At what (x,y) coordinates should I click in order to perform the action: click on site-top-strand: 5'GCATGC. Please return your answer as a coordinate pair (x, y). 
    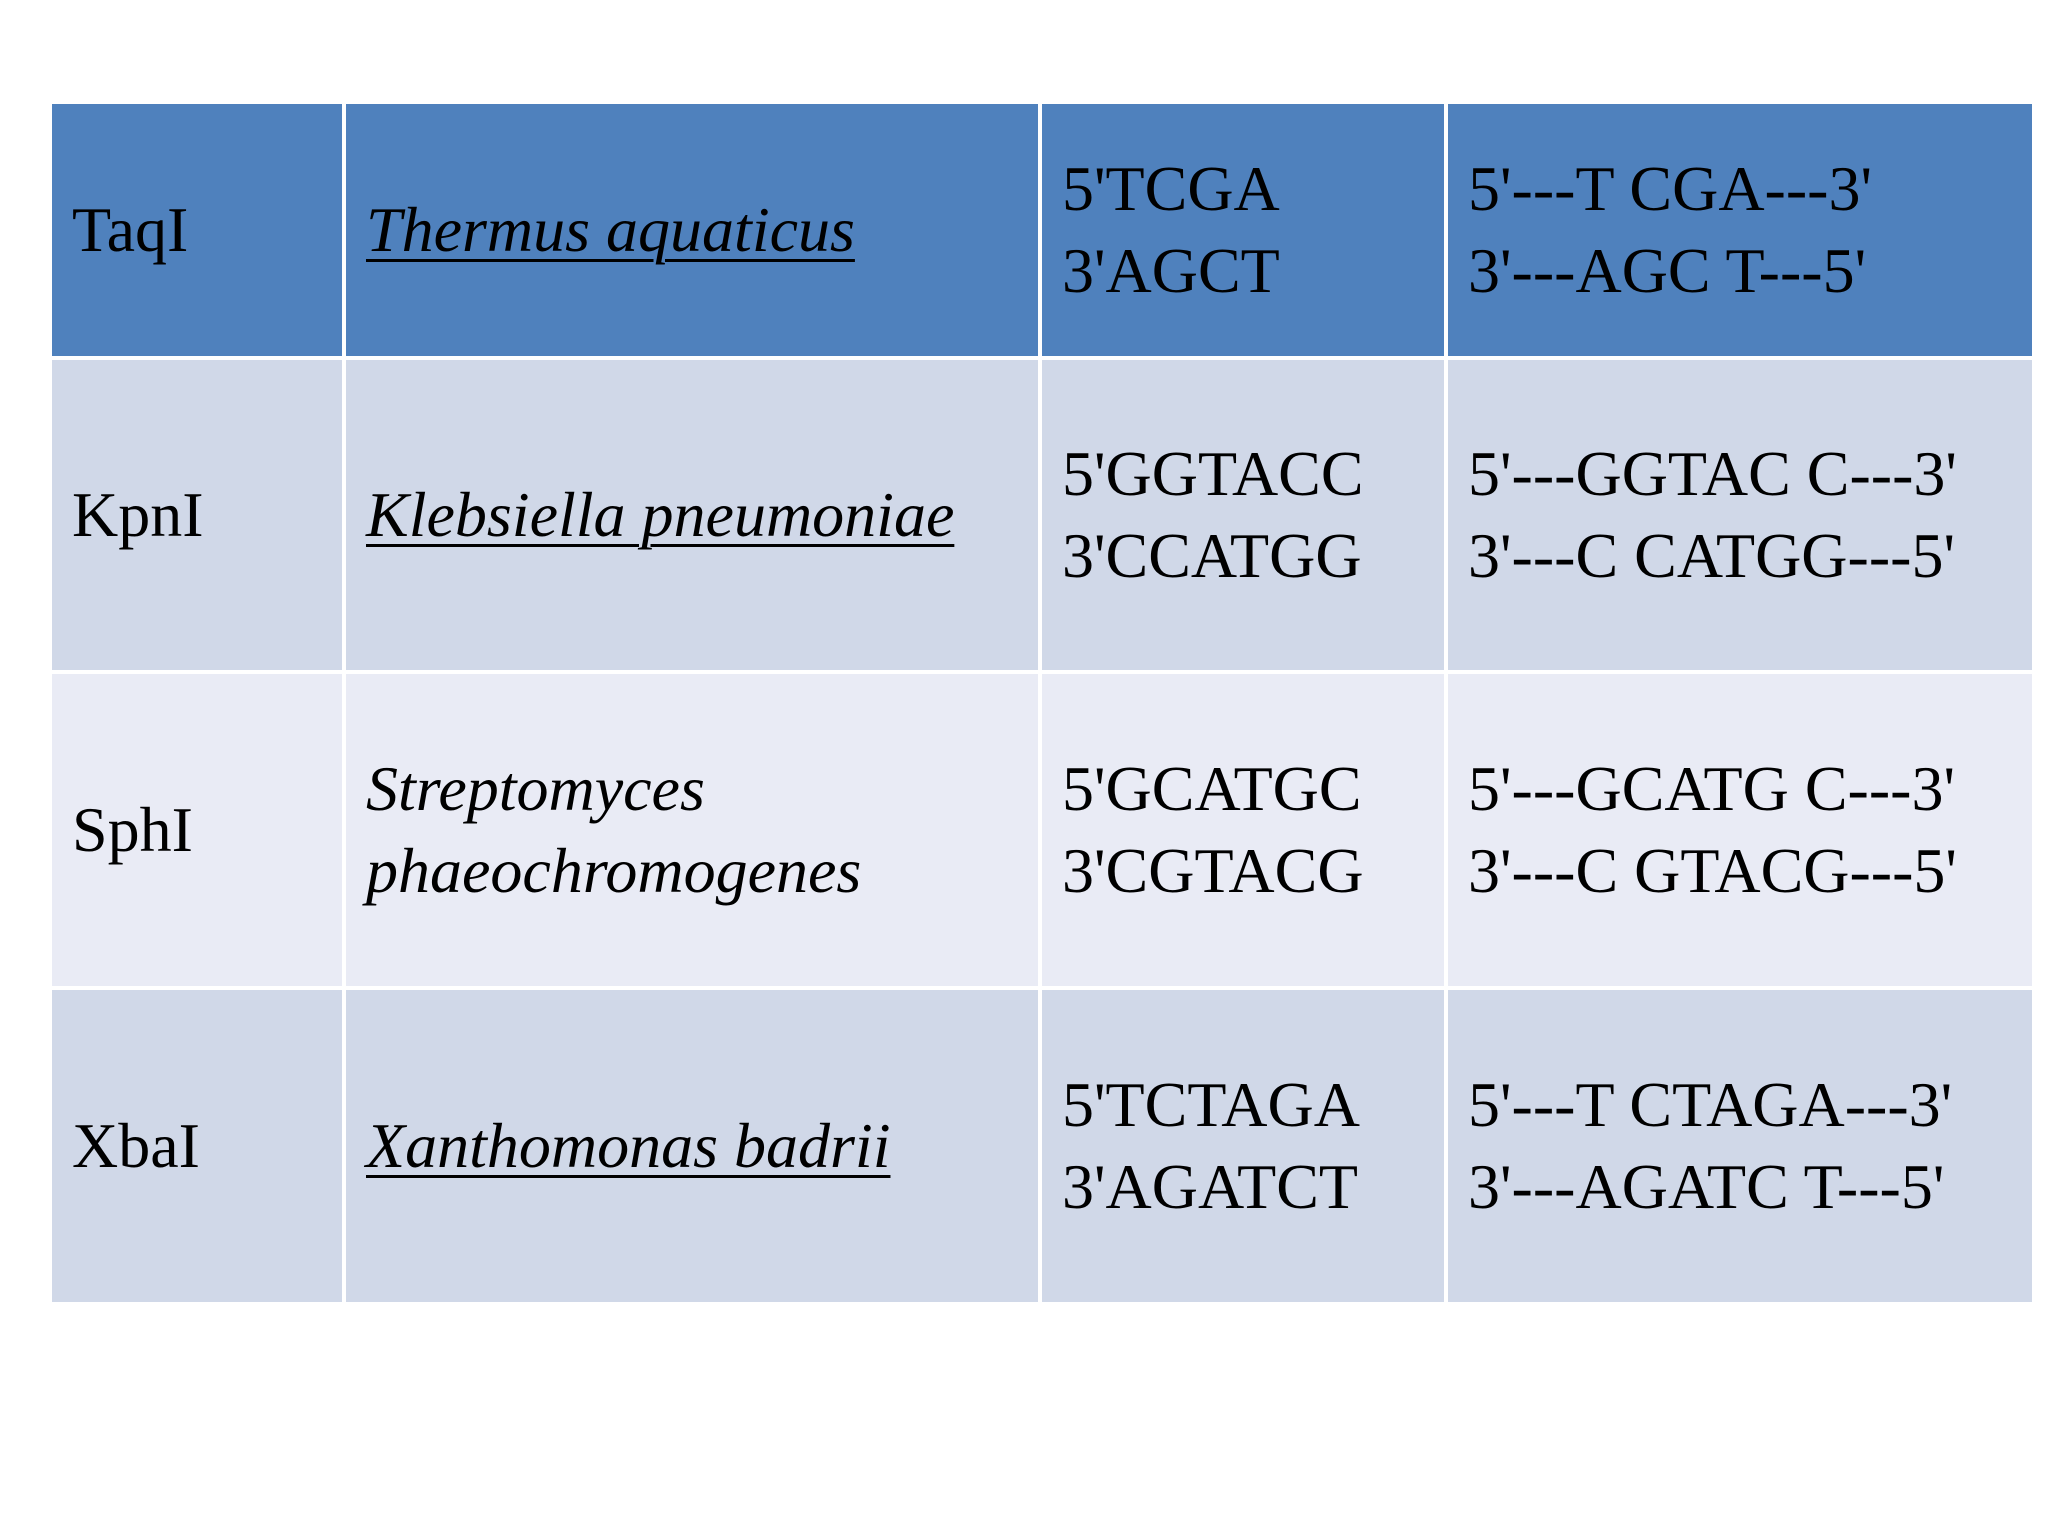
    Looking at the image, I should click on (1212, 788).